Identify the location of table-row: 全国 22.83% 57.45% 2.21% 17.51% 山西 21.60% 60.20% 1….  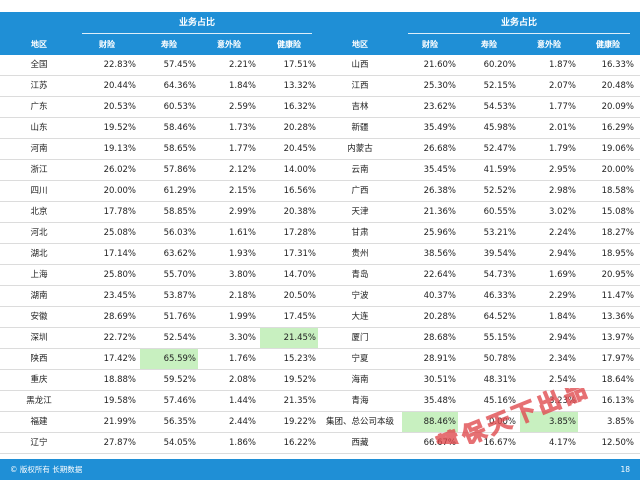
(320, 65).